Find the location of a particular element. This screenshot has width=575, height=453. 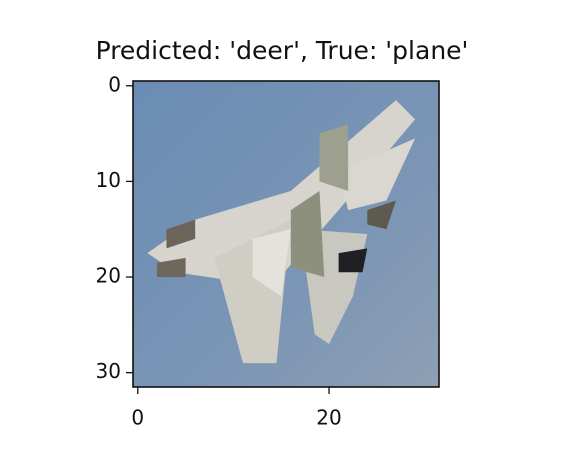

y-tick-label: 10 is located at coordinates (108, 180).